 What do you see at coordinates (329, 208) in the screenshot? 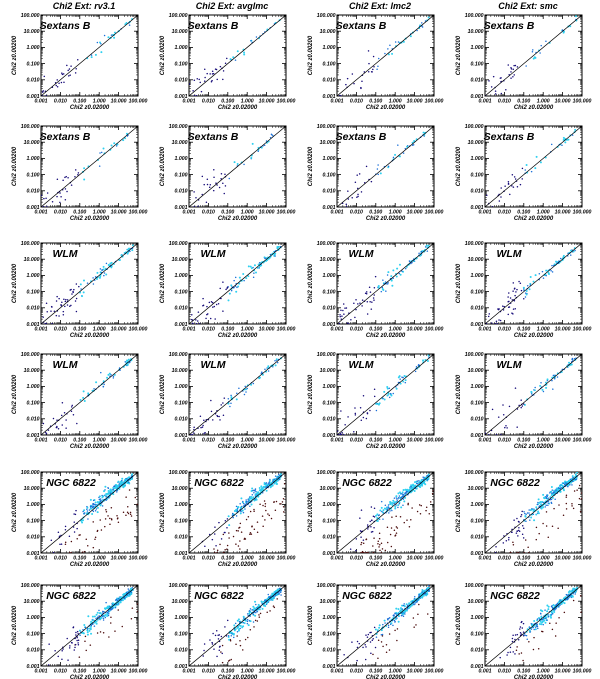
I see `y-tick-label: 0.001` at bounding box center [329, 208].